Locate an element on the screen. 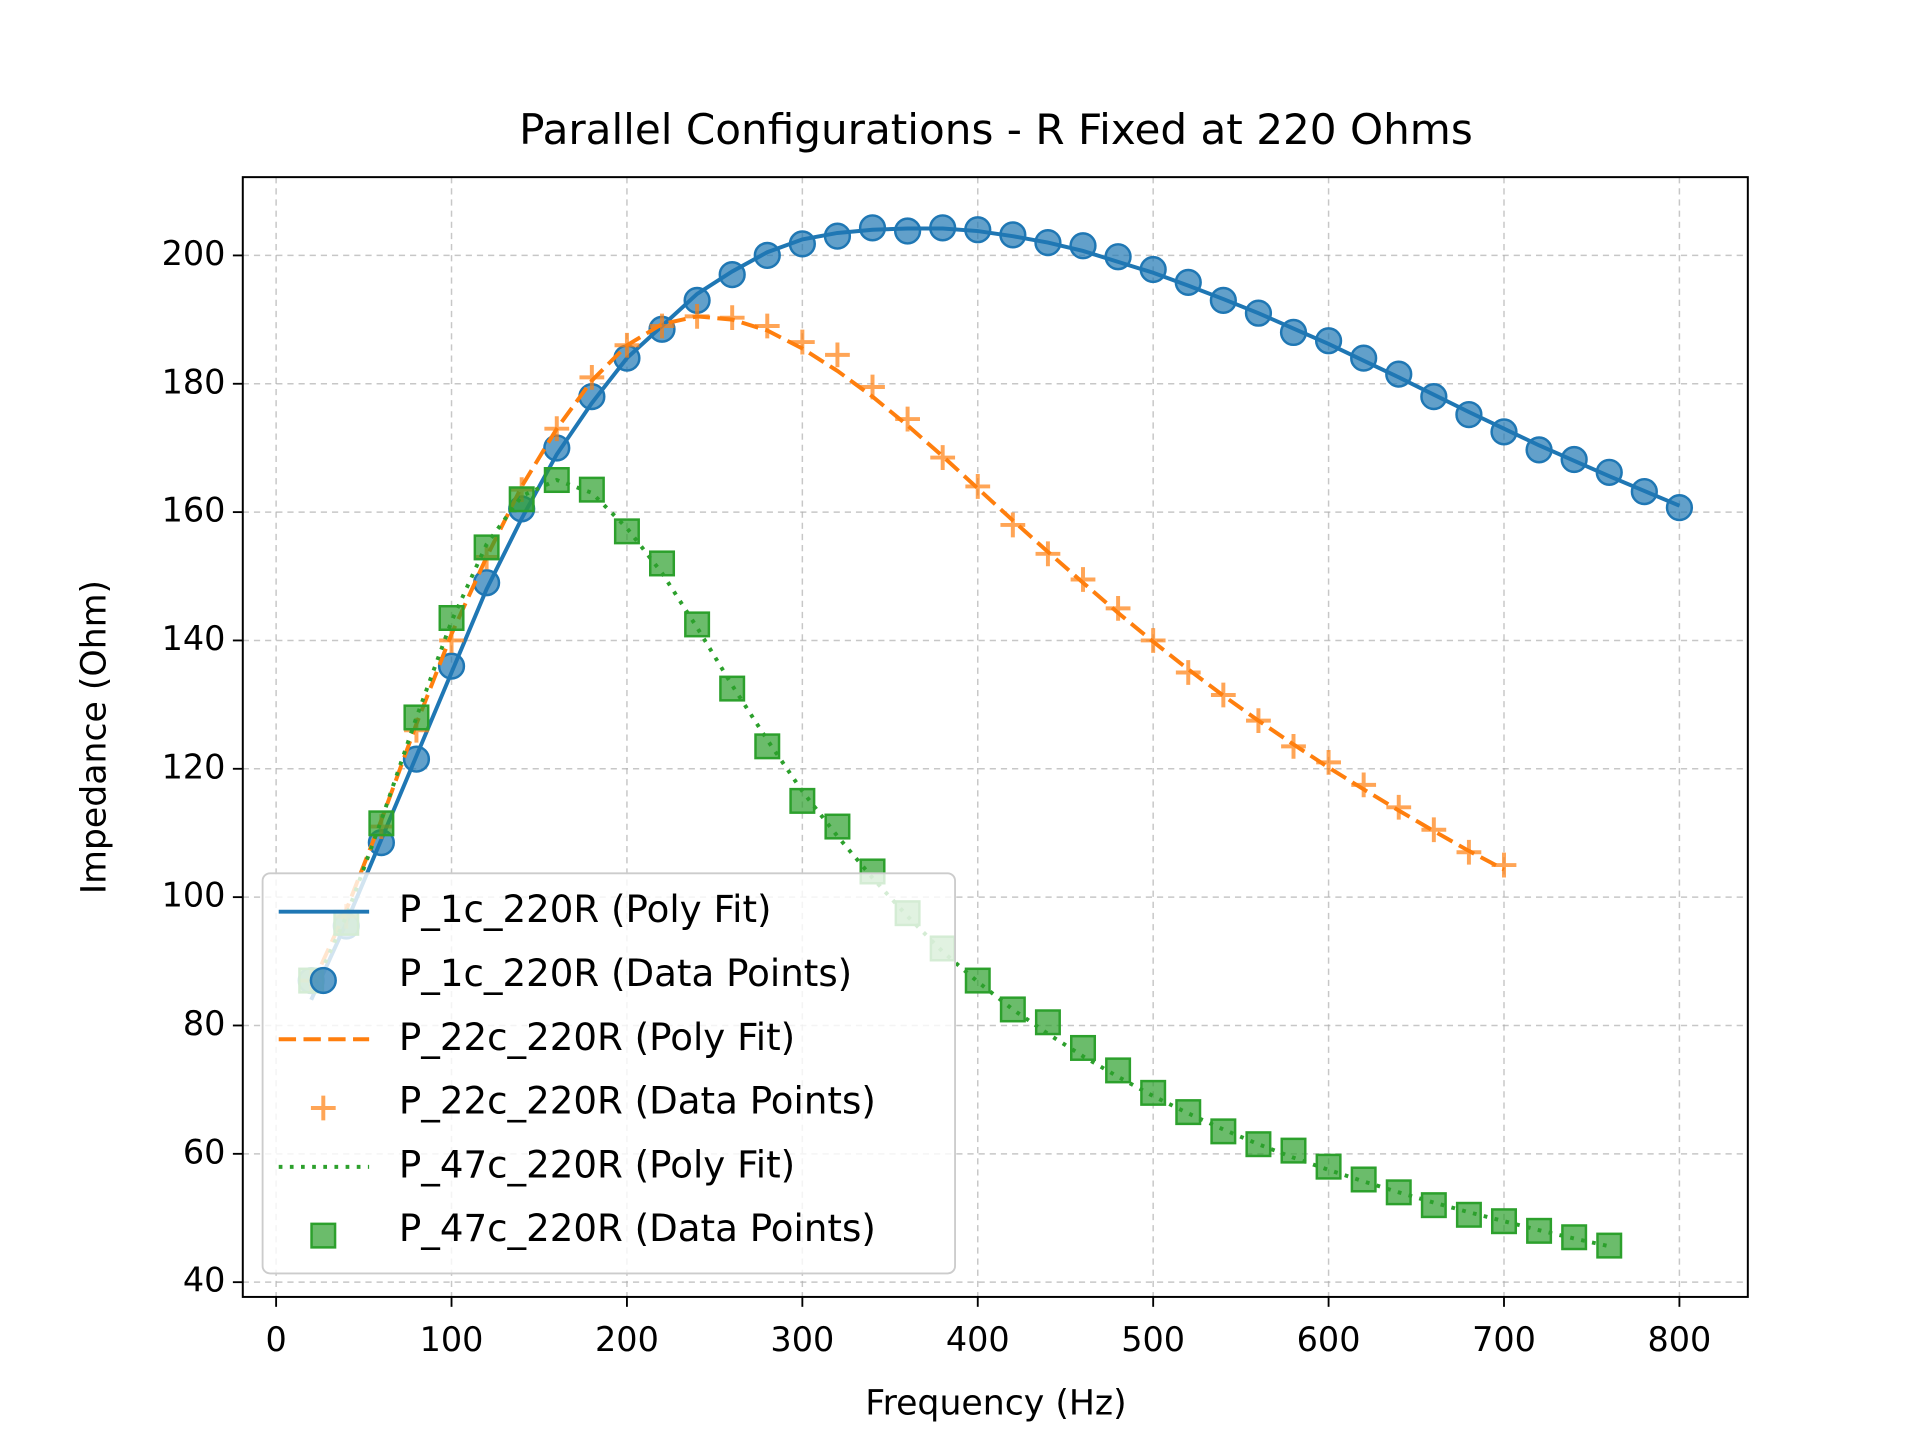 Image resolution: width=1920 pixels, height=1440 pixels. legend-swatch is located at coordinates (323, 1235).